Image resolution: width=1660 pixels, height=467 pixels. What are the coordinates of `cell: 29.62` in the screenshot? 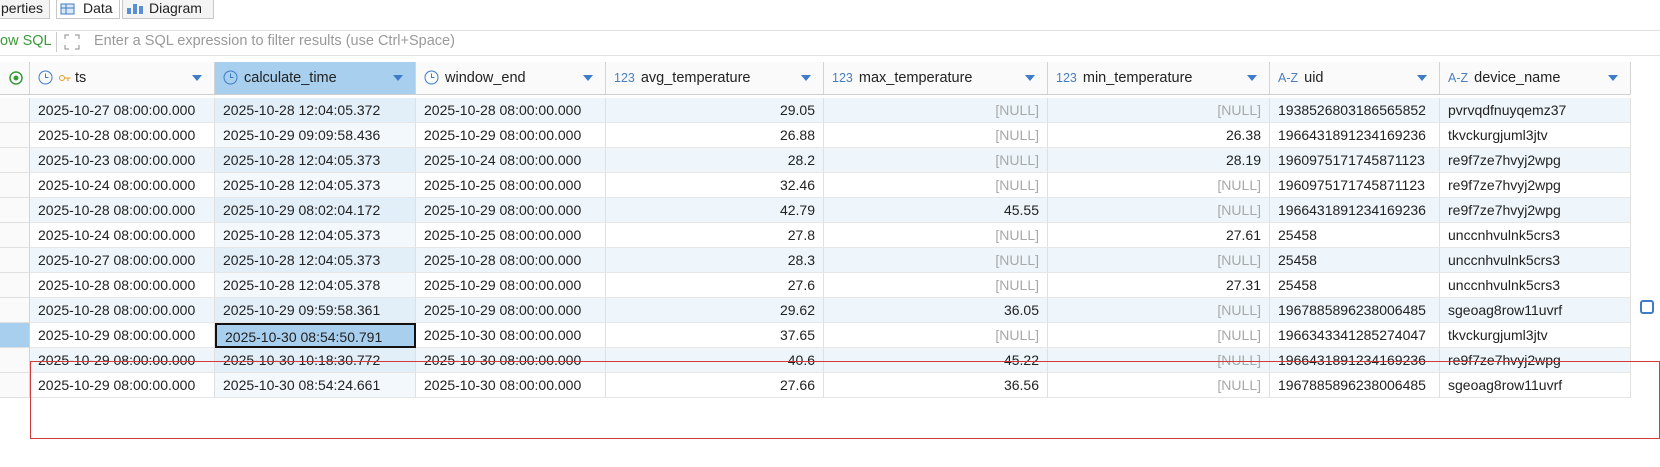 It's located at (715, 310).